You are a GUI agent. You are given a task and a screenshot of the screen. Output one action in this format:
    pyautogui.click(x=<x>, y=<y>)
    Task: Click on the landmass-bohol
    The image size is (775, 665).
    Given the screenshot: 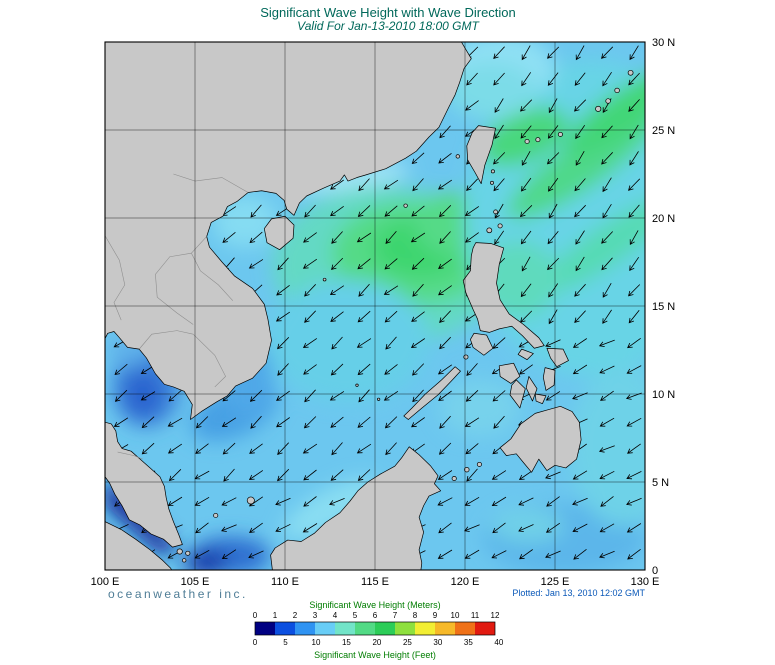 What is the action you would take?
    pyautogui.click(x=540, y=399)
    